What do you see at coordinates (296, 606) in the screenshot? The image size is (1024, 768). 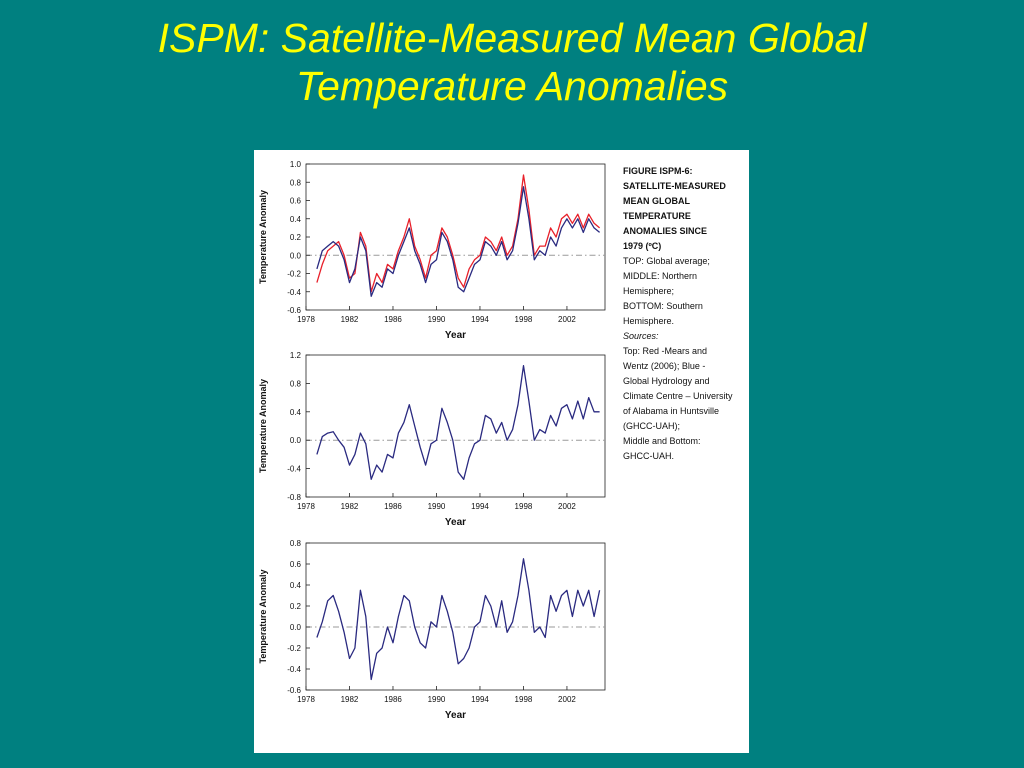 I see `y-tick-label-bottom-4: 0.2` at bounding box center [296, 606].